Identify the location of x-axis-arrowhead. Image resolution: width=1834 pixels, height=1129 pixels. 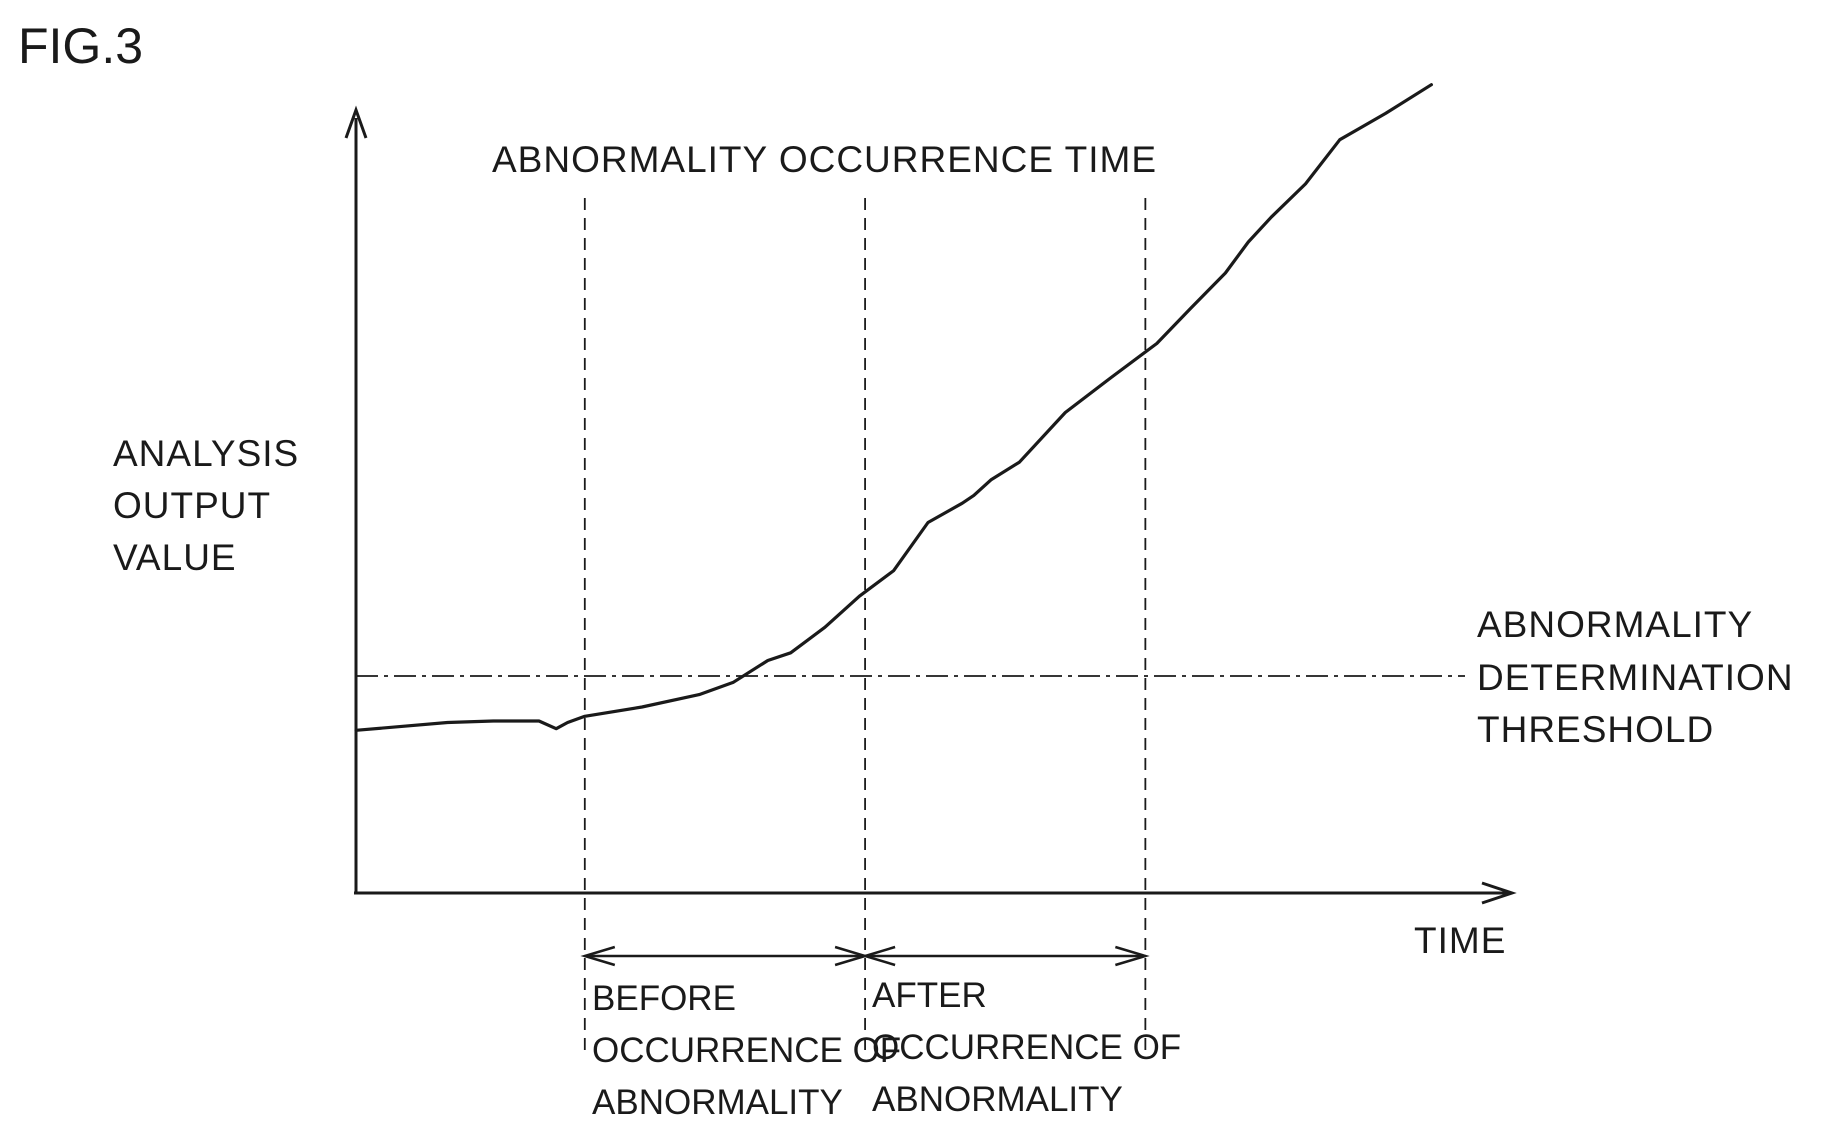
(1499, 893).